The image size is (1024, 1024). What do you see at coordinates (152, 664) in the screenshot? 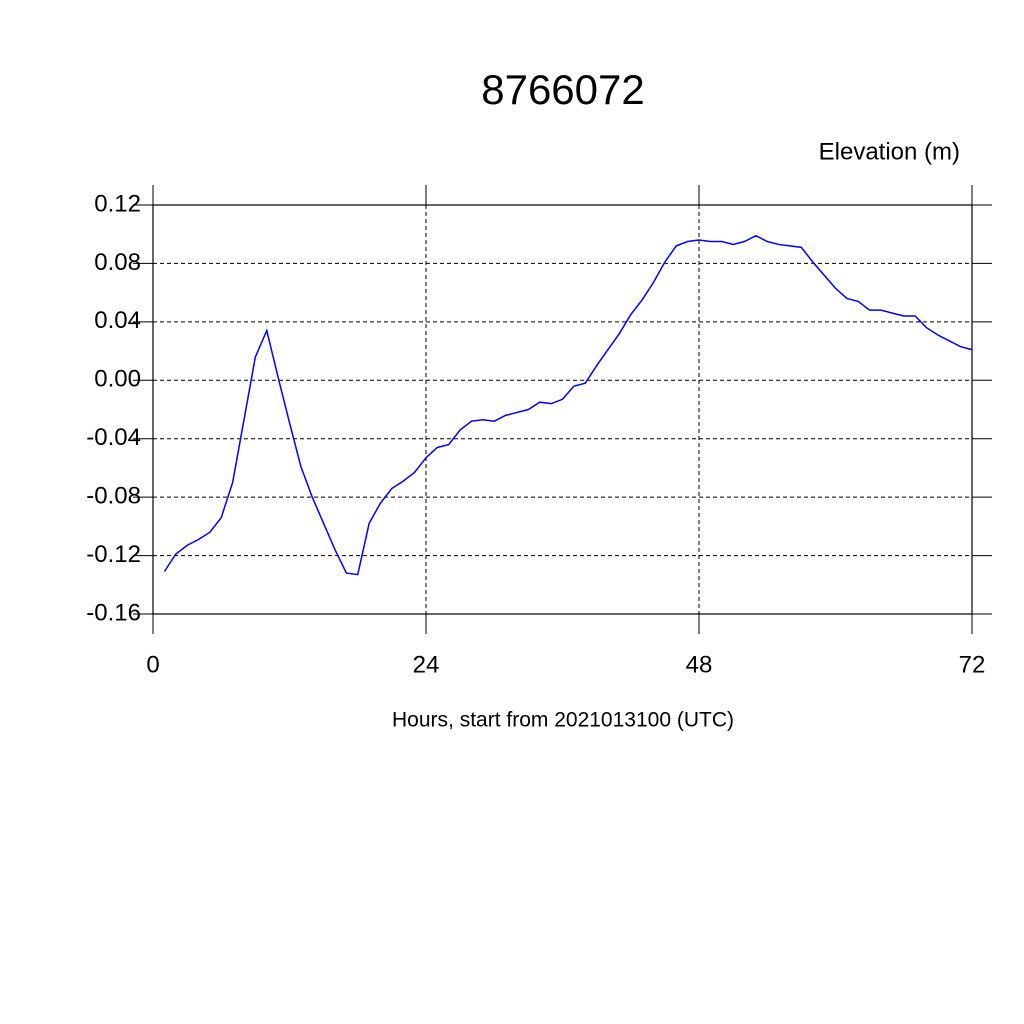
I see `x-tick-label: 0` at bounding box center [152, 664].